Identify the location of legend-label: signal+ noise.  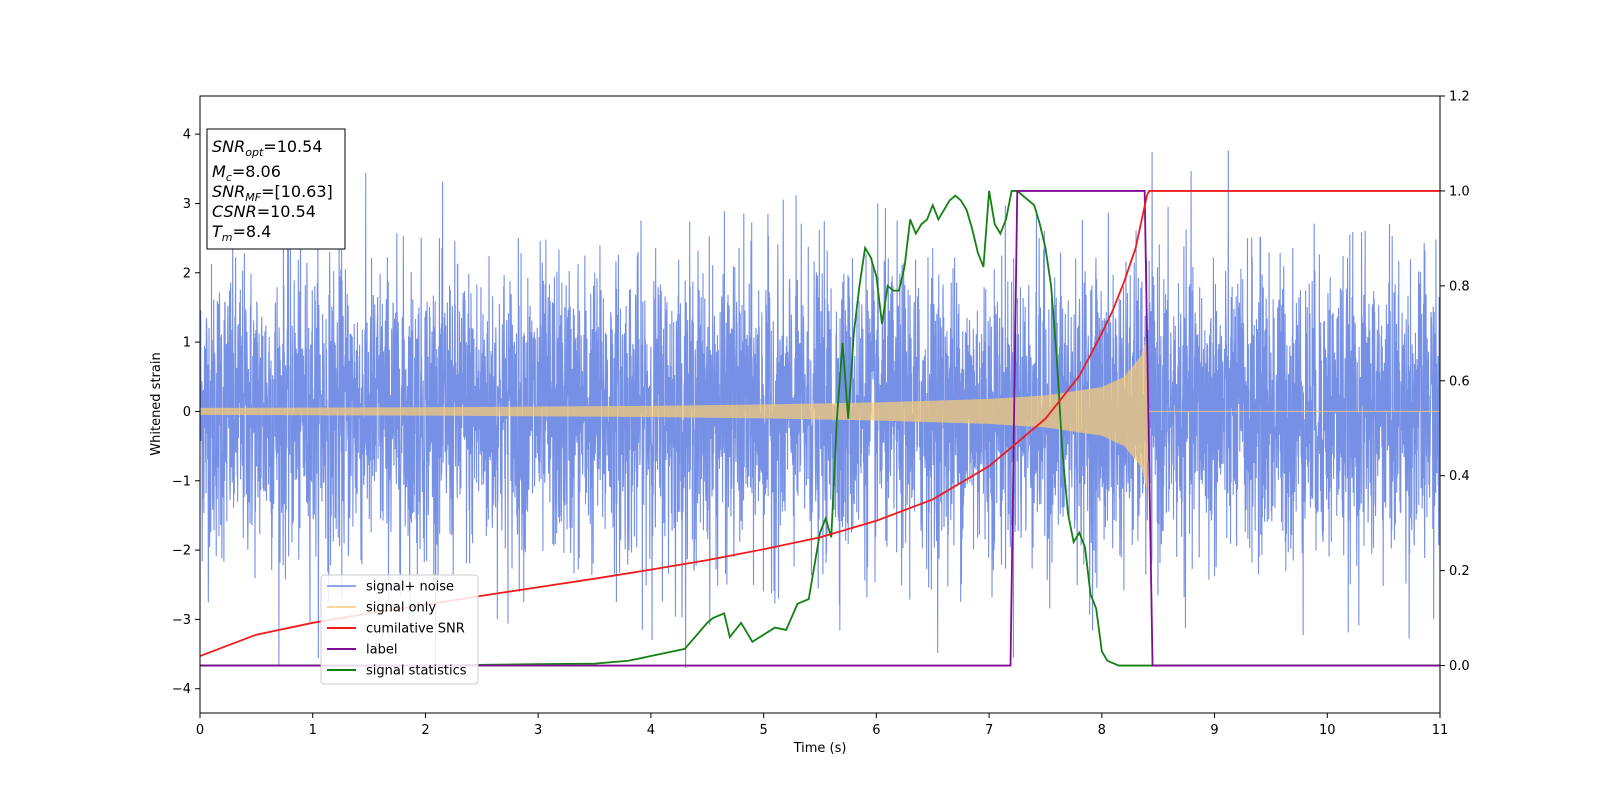
(410, 587).